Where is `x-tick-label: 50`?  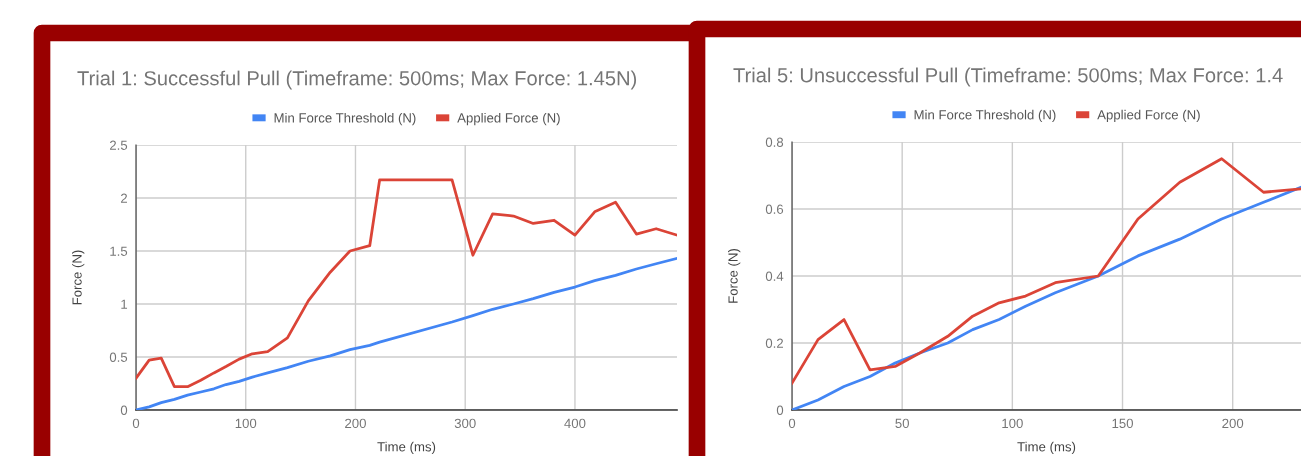
x-tick-label: 50 is located at coordinates (902, 423).